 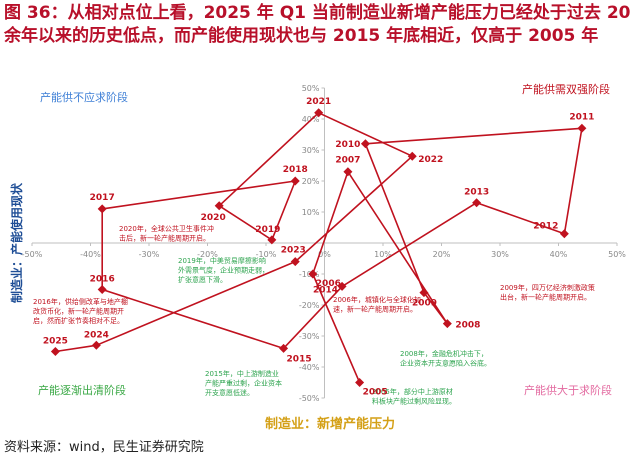 What do you see at coordinates (430, 160) in the screenshot?
I see `point-label-2022: 2022` at bounding box center [430, 160].